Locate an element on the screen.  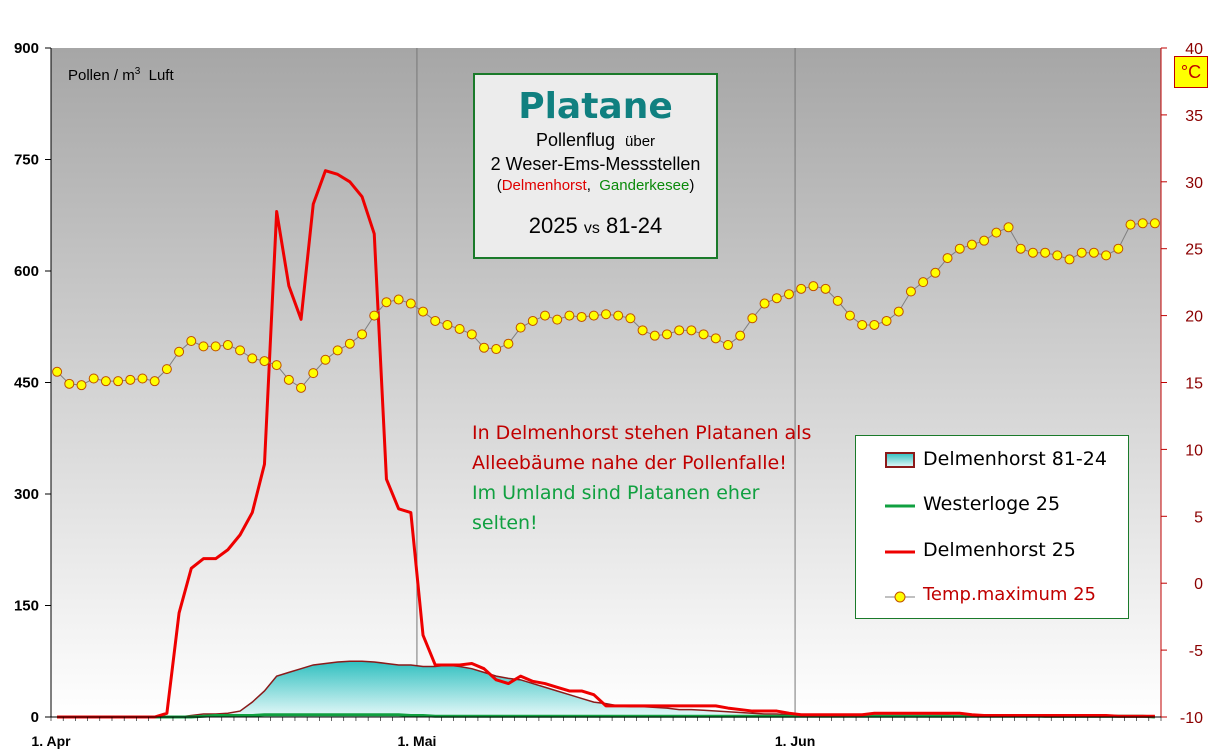
legend-item-westerloge-25: Westerloge 25 is located at coordinates (992, 506).